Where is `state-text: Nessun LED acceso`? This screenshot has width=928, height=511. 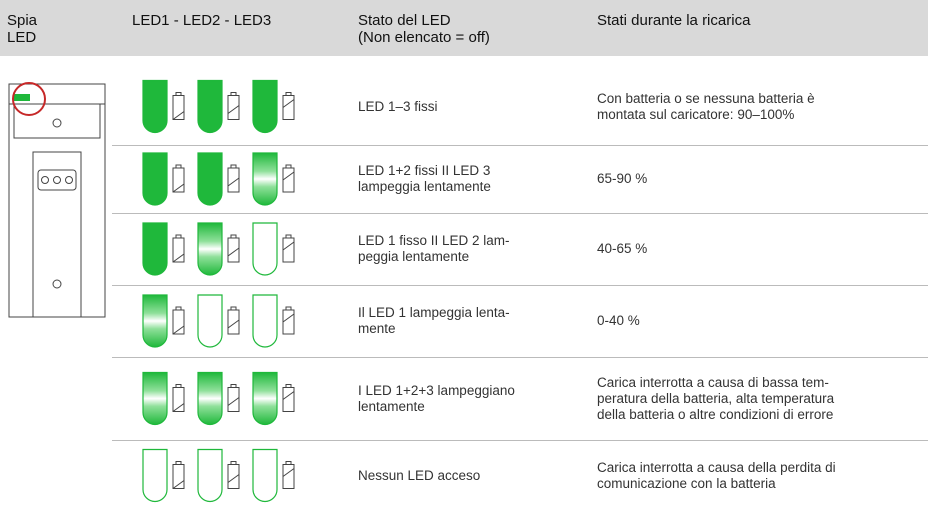 state-text: Nessun LED acceso is located at coordinates (419, 475).